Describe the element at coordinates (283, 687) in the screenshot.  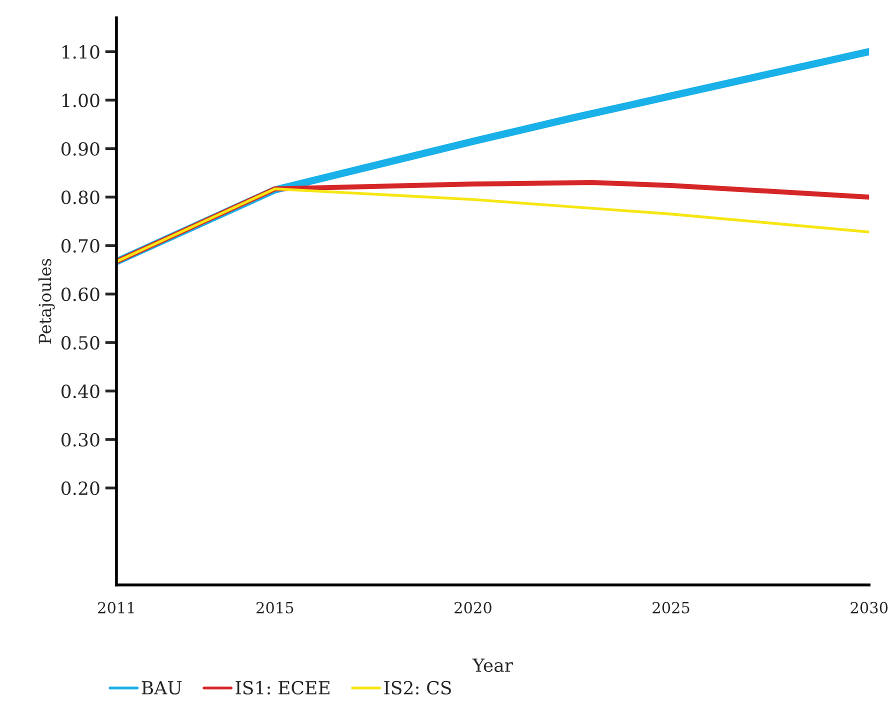
I see `legend-label: IS1: ECEE` at that location.